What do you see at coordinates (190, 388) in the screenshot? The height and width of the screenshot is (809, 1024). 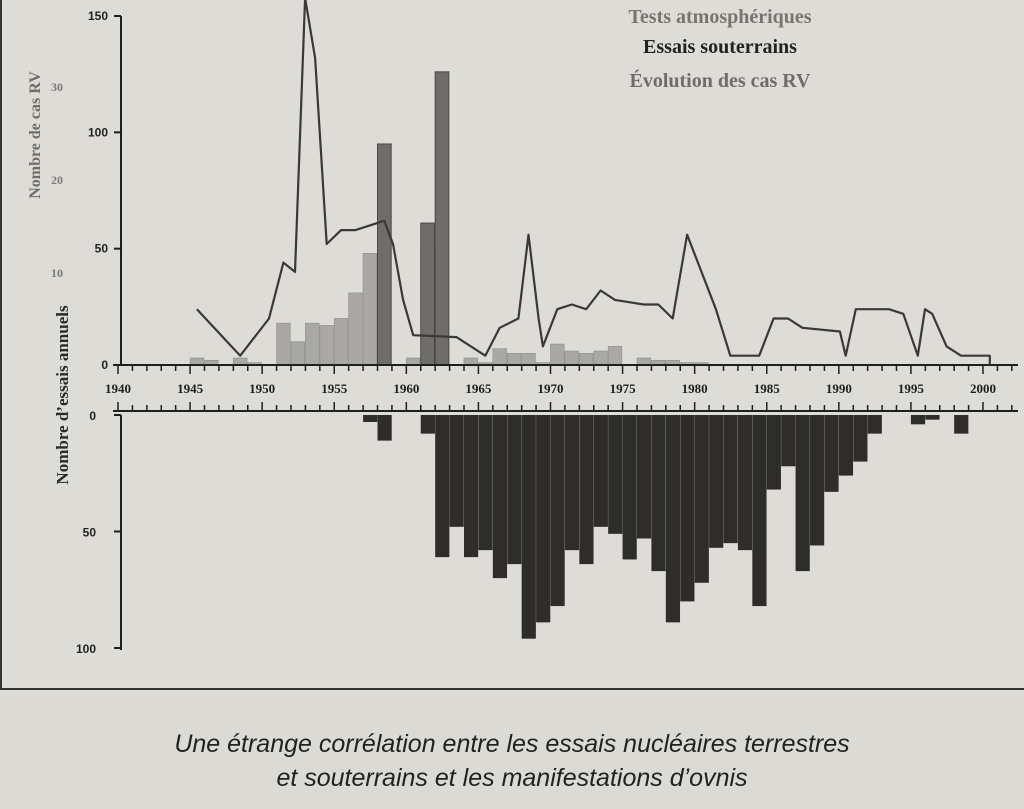 I see `x-tick-label: 1945` at bounding box center [190, 388].